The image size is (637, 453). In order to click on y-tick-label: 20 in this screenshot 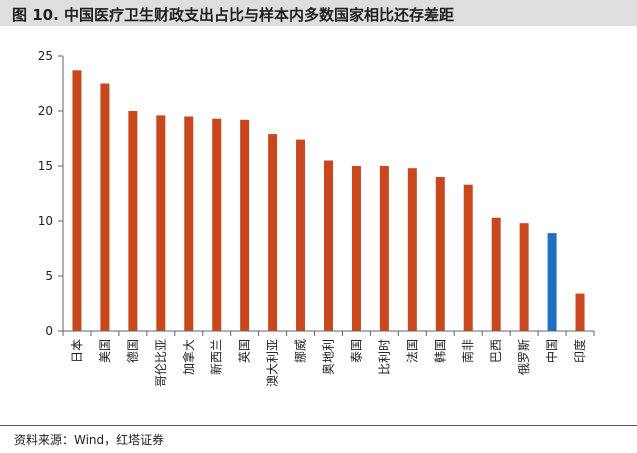, I will do `click(45, 111)`.